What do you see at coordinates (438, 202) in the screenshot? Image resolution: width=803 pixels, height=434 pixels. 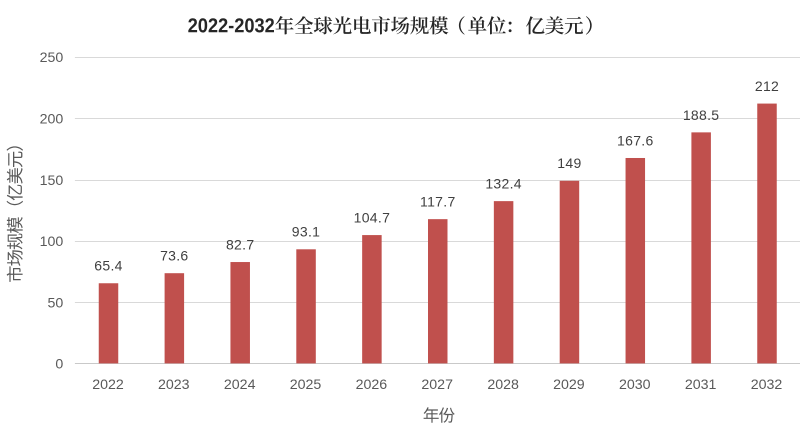 I see `svg-text: 117.7` at bounding box center [438, 202].